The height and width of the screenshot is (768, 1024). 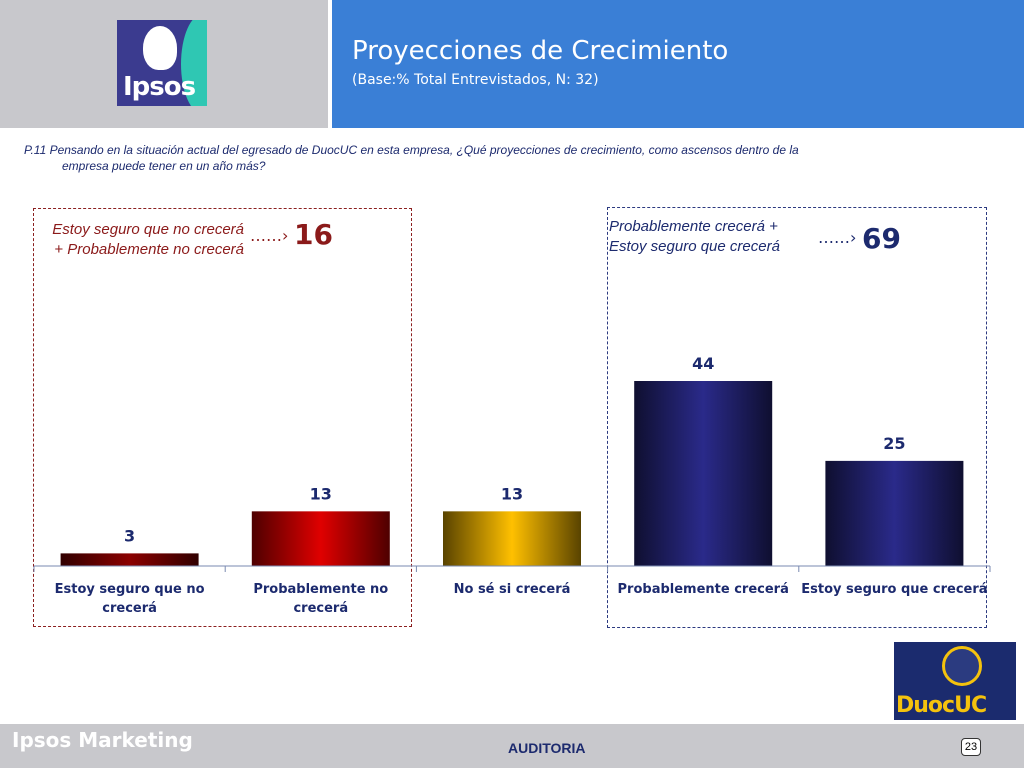 What do you see at coordinates (320, 599) in the screenshot?
I see `category-label-1: Probablemente no crecerá` at bounding box center [320, 599].